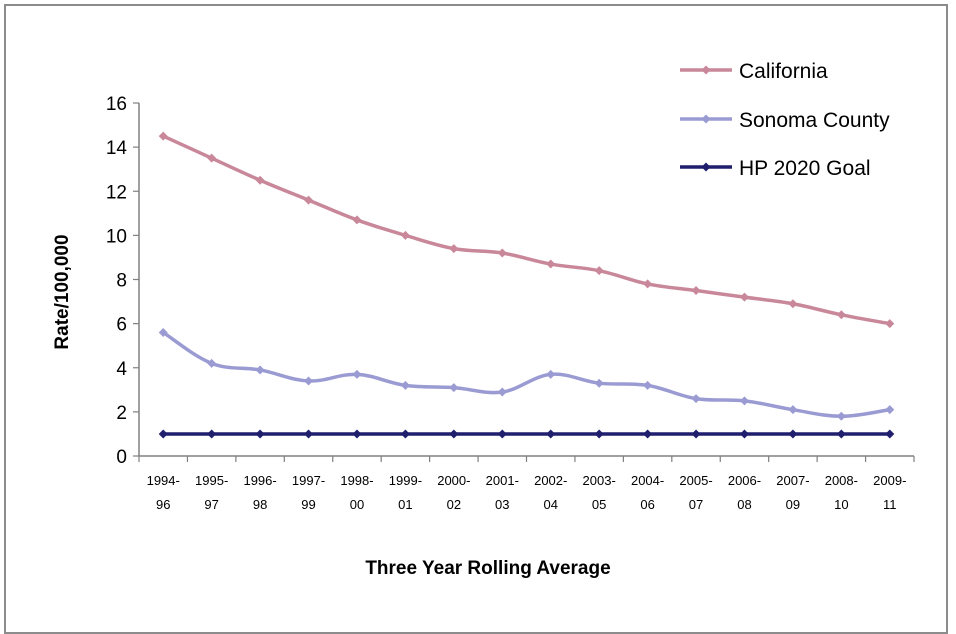 The height and width of the screenshot is (634, 956). What do you see at coordinates (647, 504) in the screenshot?
I see `x-tick-label-line2: 06` at bounding box center [647, 504].